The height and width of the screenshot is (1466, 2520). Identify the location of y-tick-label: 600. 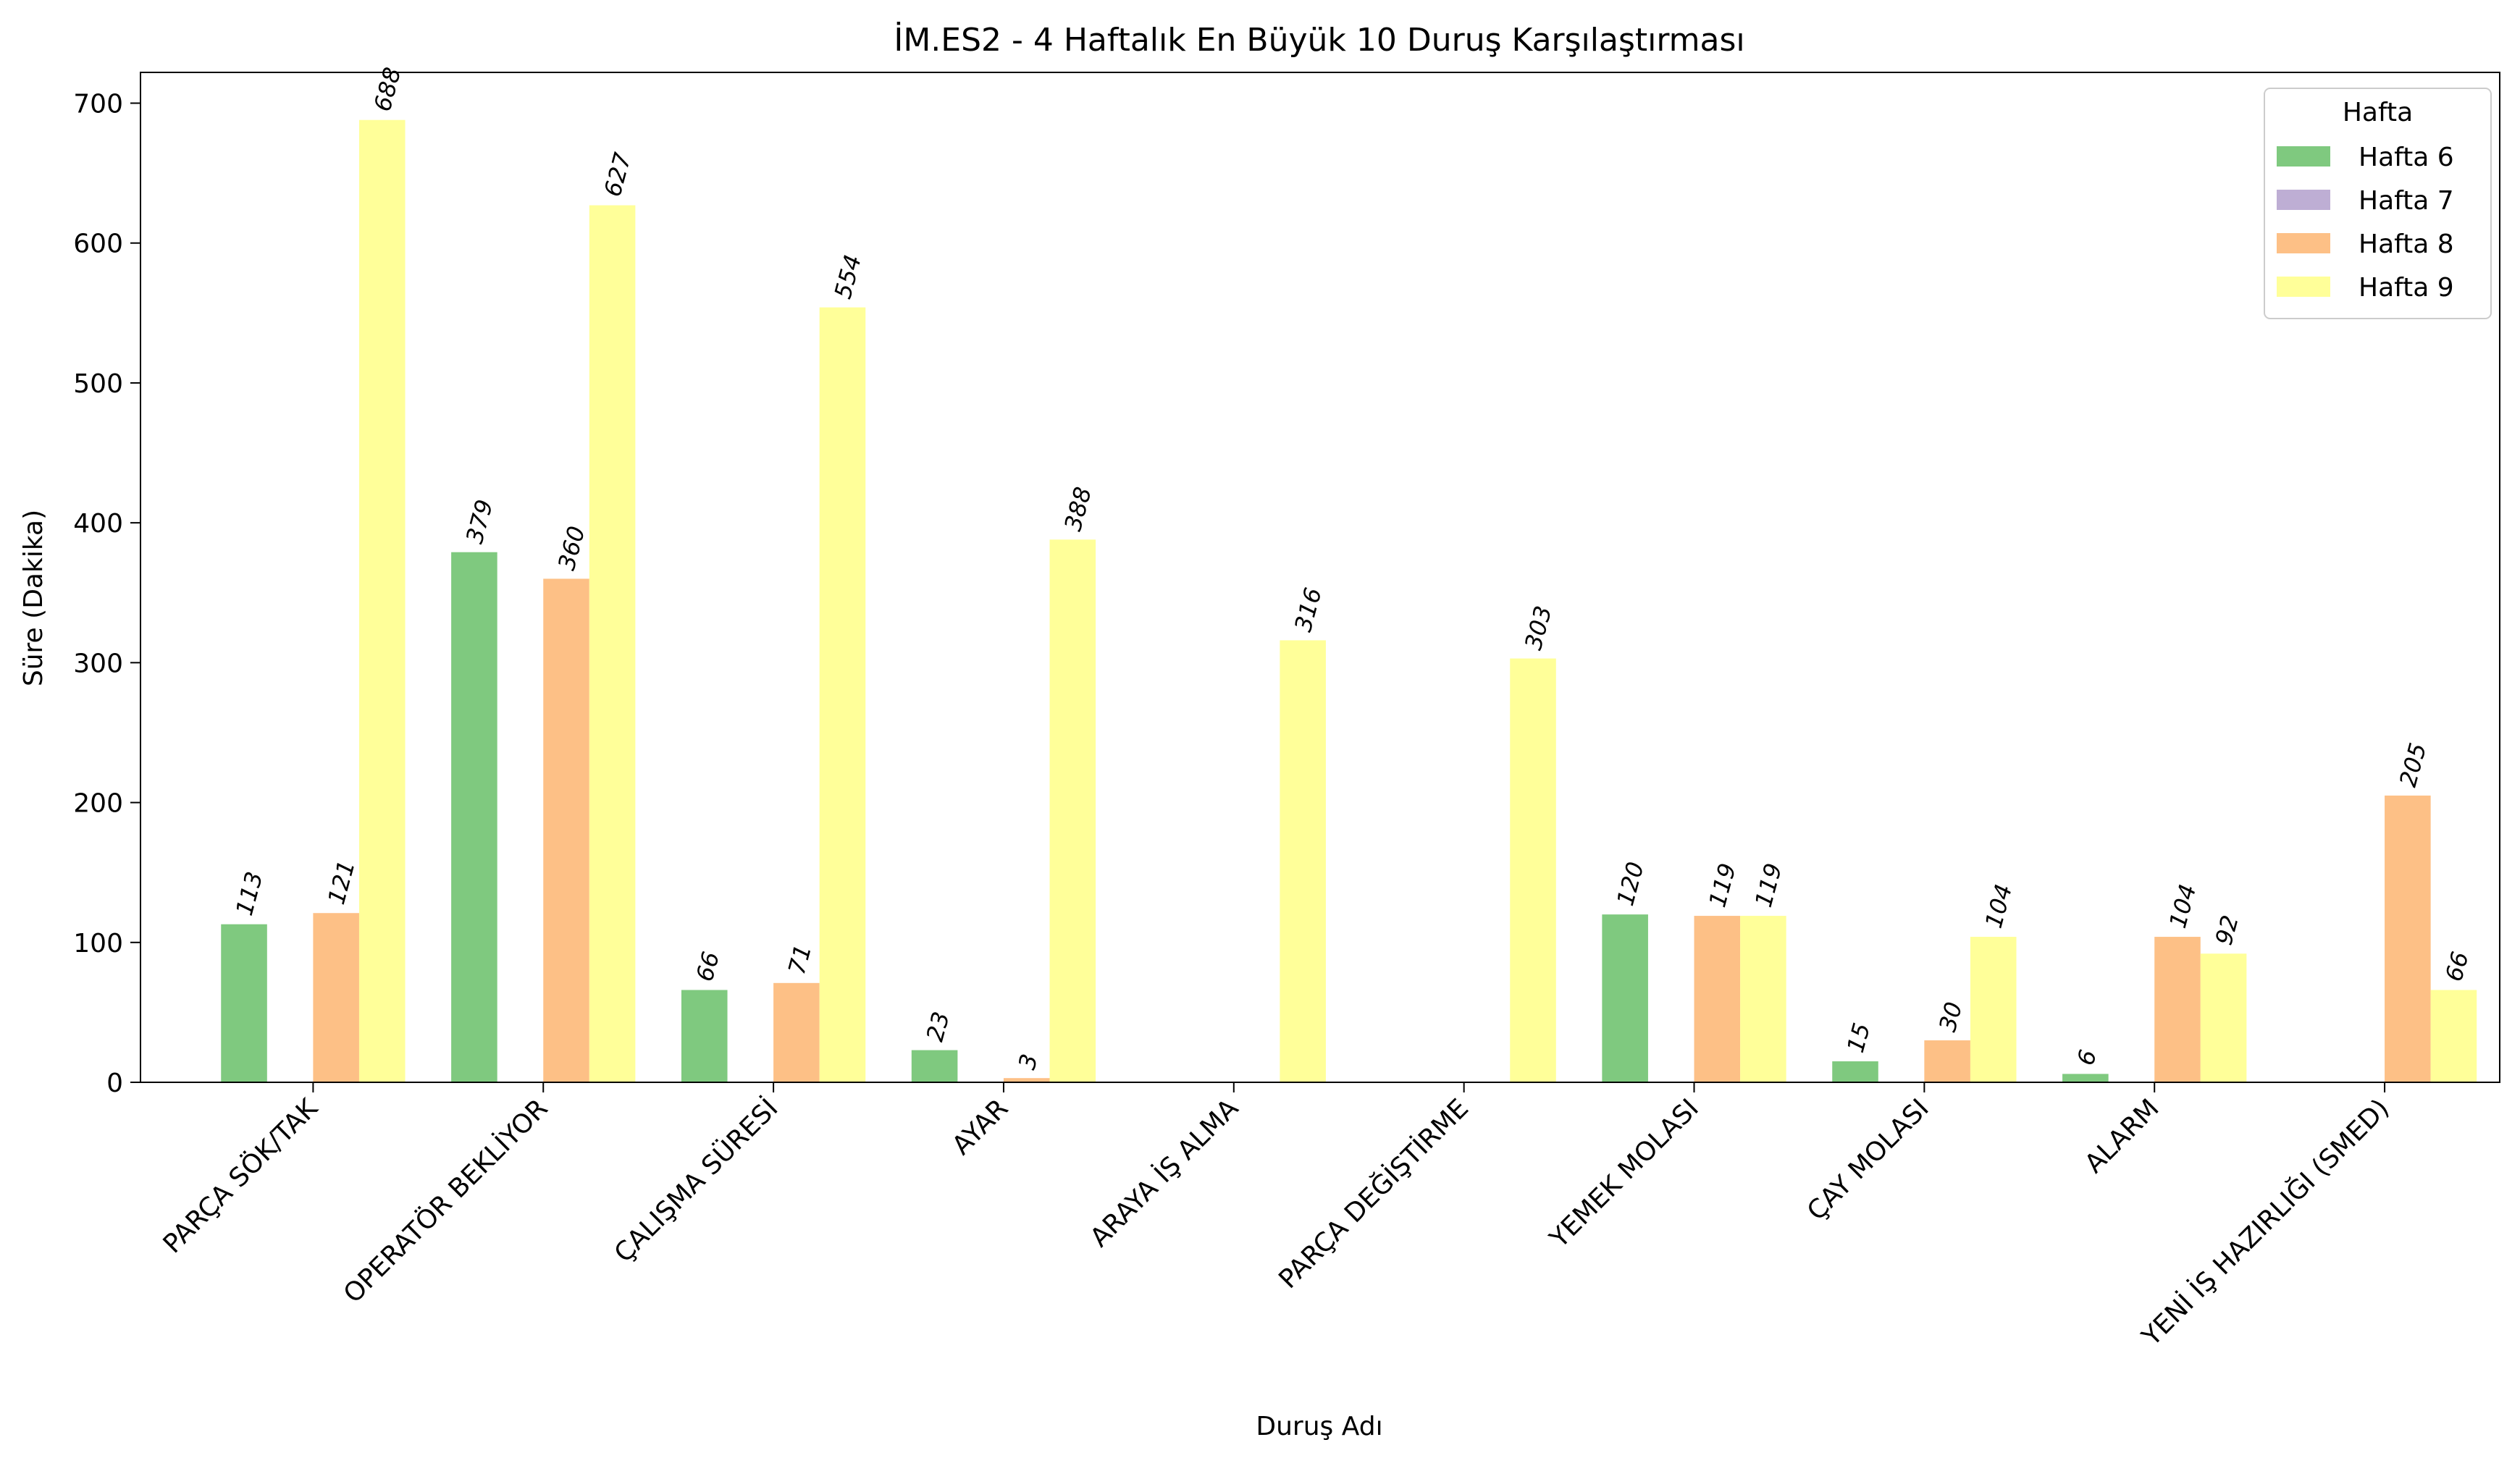
(98, 244).